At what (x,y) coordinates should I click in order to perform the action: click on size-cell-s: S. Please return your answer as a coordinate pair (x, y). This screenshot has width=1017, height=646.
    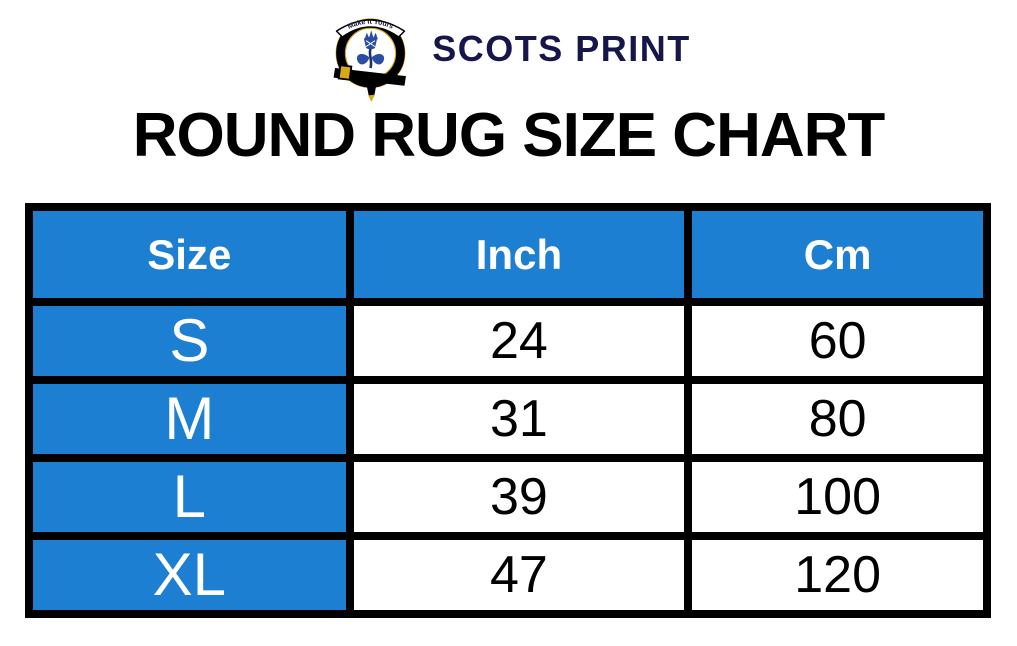
    Looking at the image, I should click on (189, 341).